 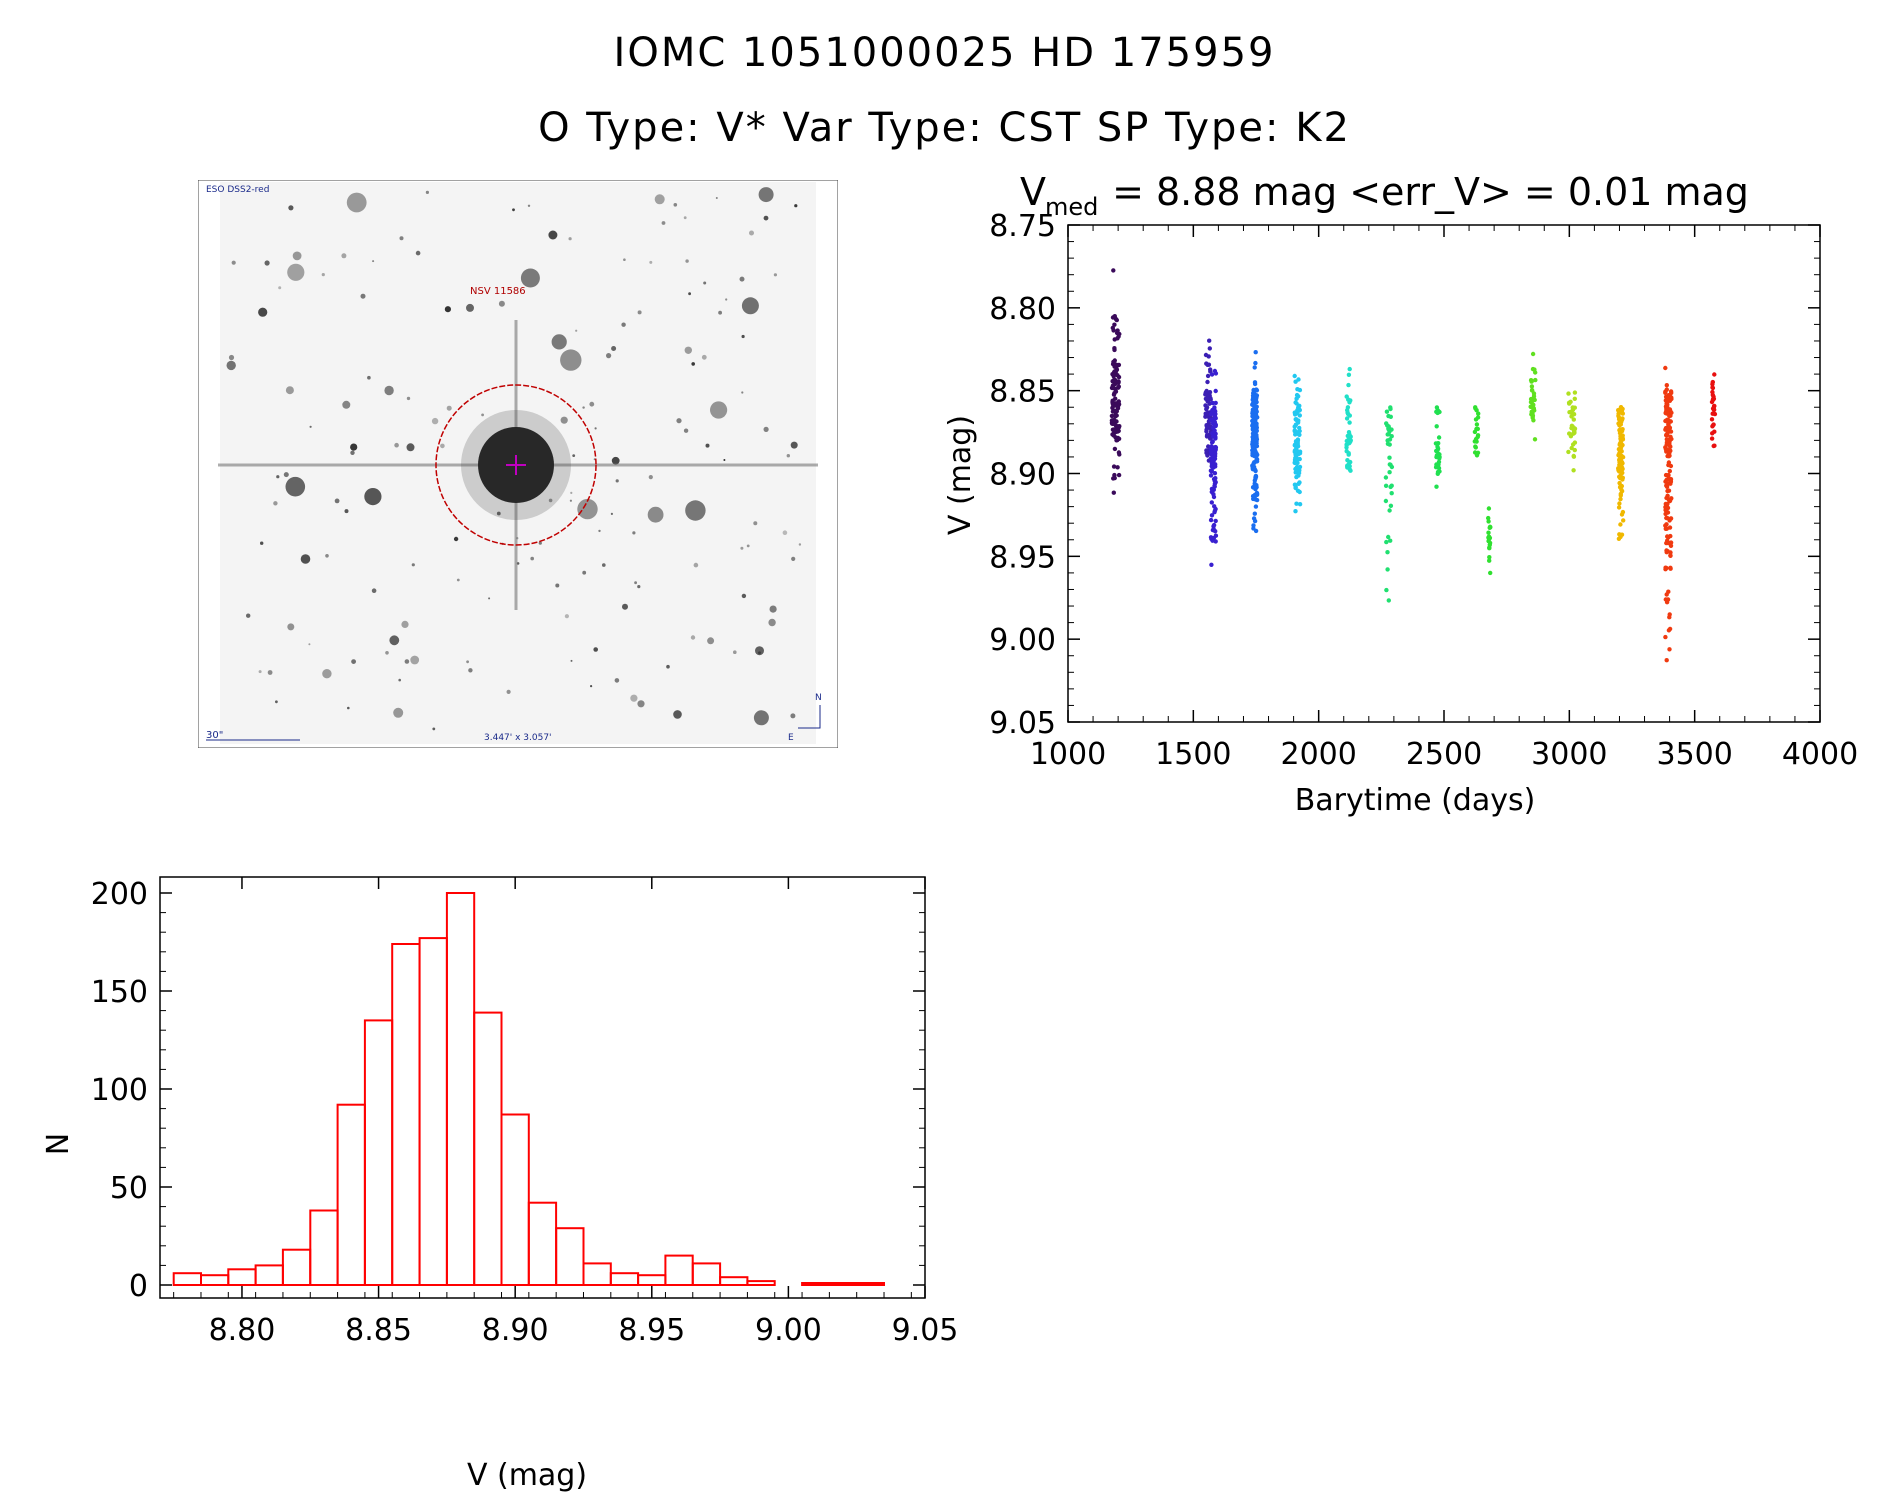 What do you see at coordinates (378, 1330) in the screenshot?
I see `hist-xtick-label: 8.85` at bounding box center [378, 1330].